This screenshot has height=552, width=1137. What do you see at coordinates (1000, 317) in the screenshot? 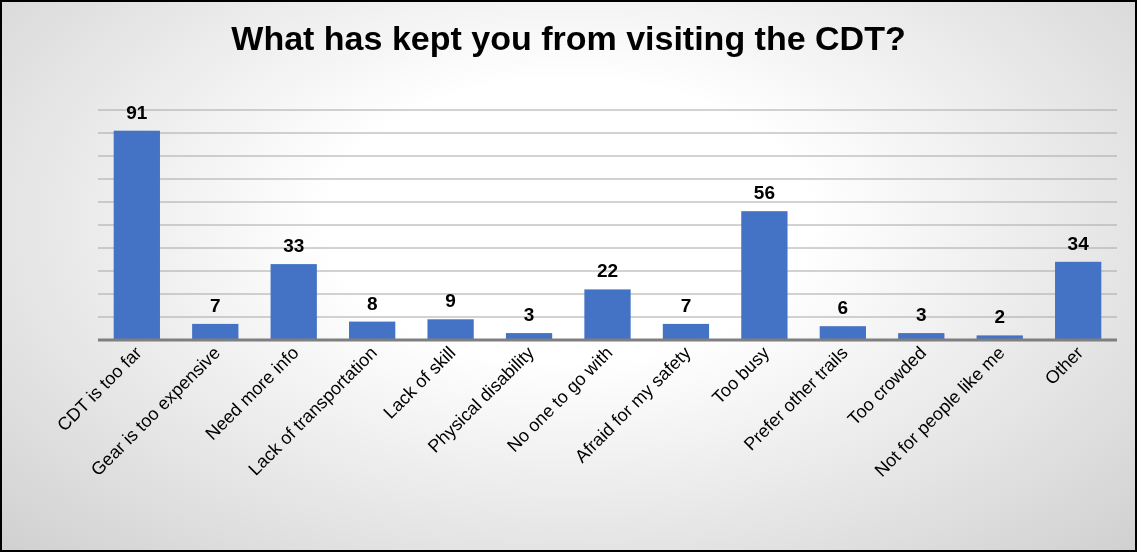
I see `data-label: 2` at bounding box center [1000, 317].